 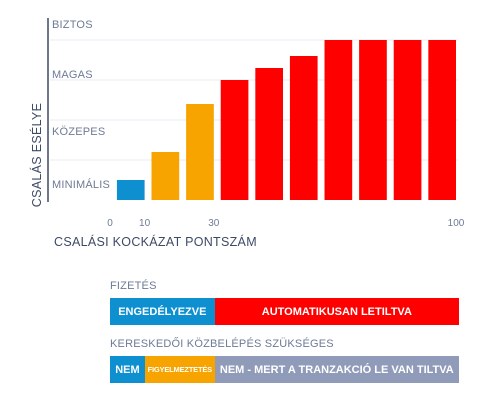 What do you see at coordinates (72, 25) in the screenshot?
I see `y-level-label: BIZTOS` at bounding box center [72, 25].